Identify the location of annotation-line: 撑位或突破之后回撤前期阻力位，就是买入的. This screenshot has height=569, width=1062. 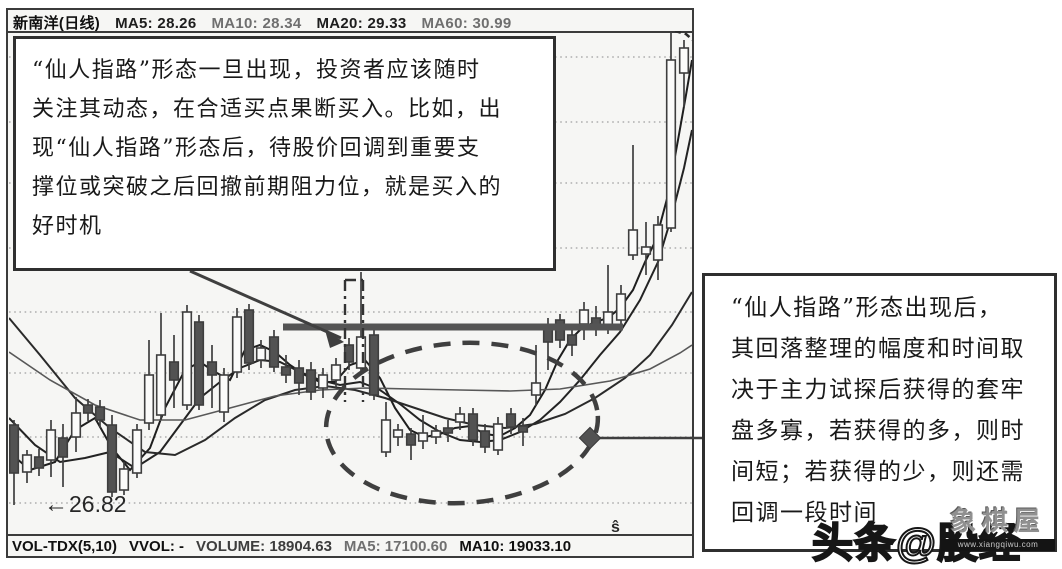
(267, 187).